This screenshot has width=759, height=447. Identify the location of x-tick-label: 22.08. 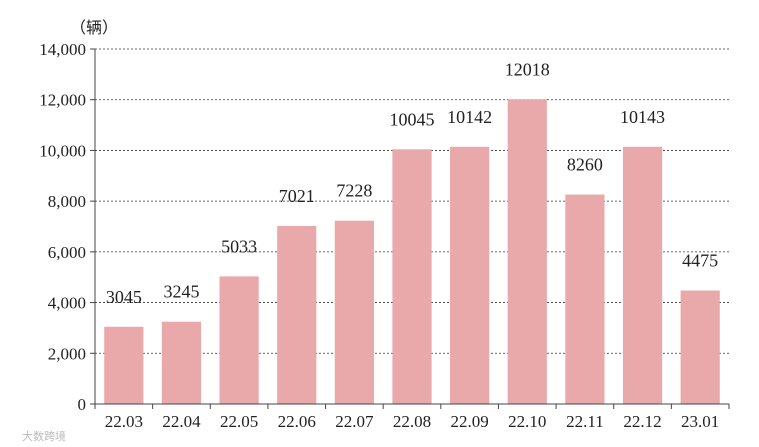
(412, 421).